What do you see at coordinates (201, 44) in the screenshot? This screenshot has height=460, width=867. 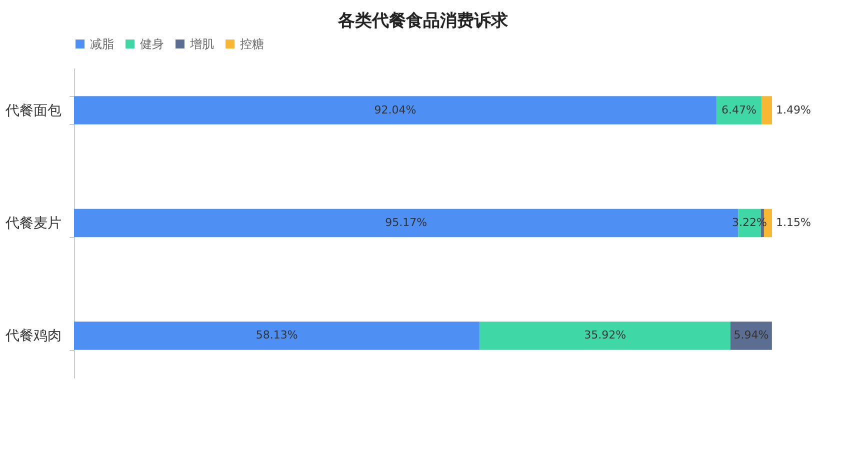 I see `legend-label: 增肌` at bounding box center [201, 44].